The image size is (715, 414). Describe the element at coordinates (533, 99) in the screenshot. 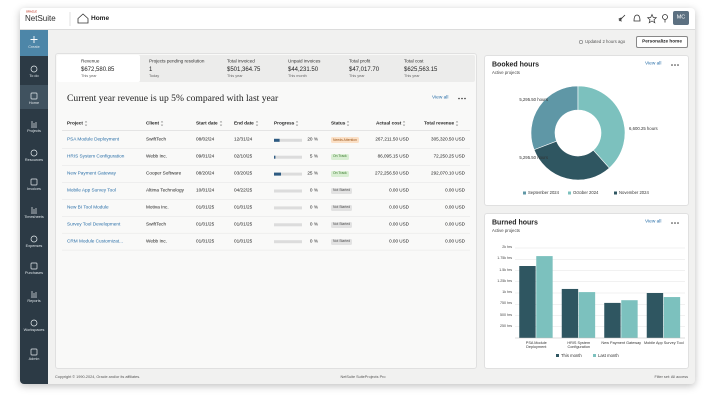

I see `donut-label: 5,295.50 hours` at that location.